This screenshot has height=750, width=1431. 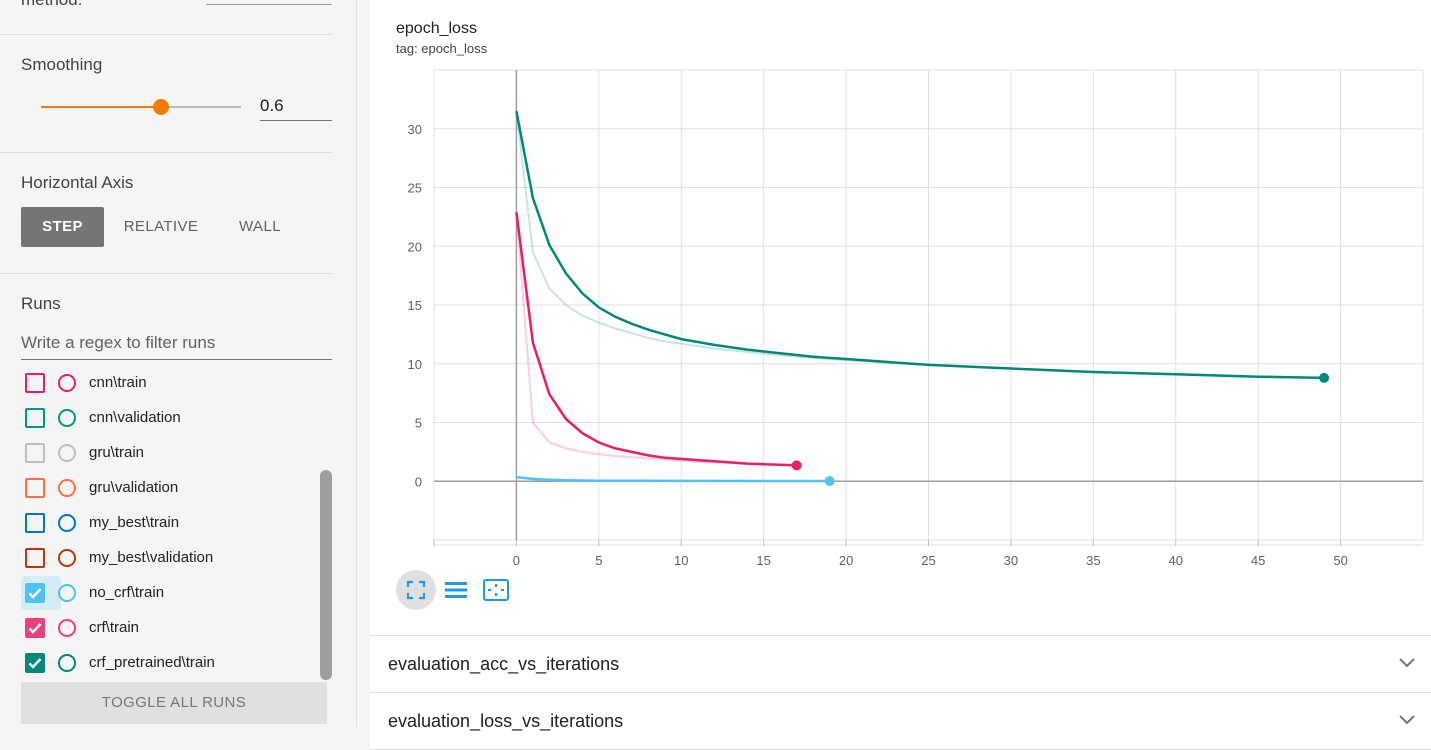 I want to click on toggle-all-runs-button: TOGGLE ALL RUNS, so click(x=174, y=703).